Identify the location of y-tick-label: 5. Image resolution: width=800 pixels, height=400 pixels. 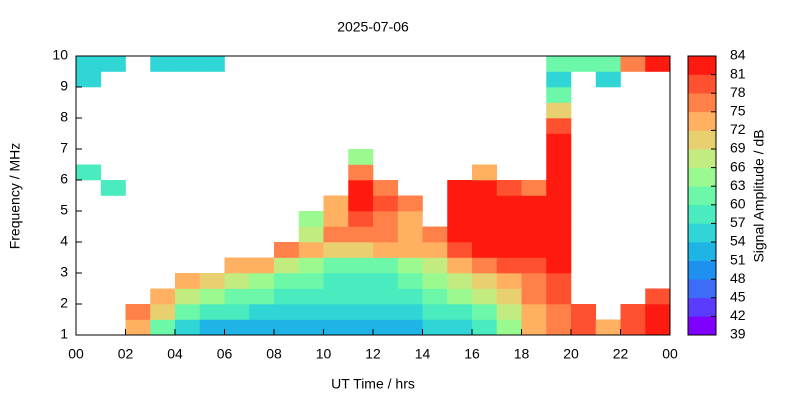
(64, 210).